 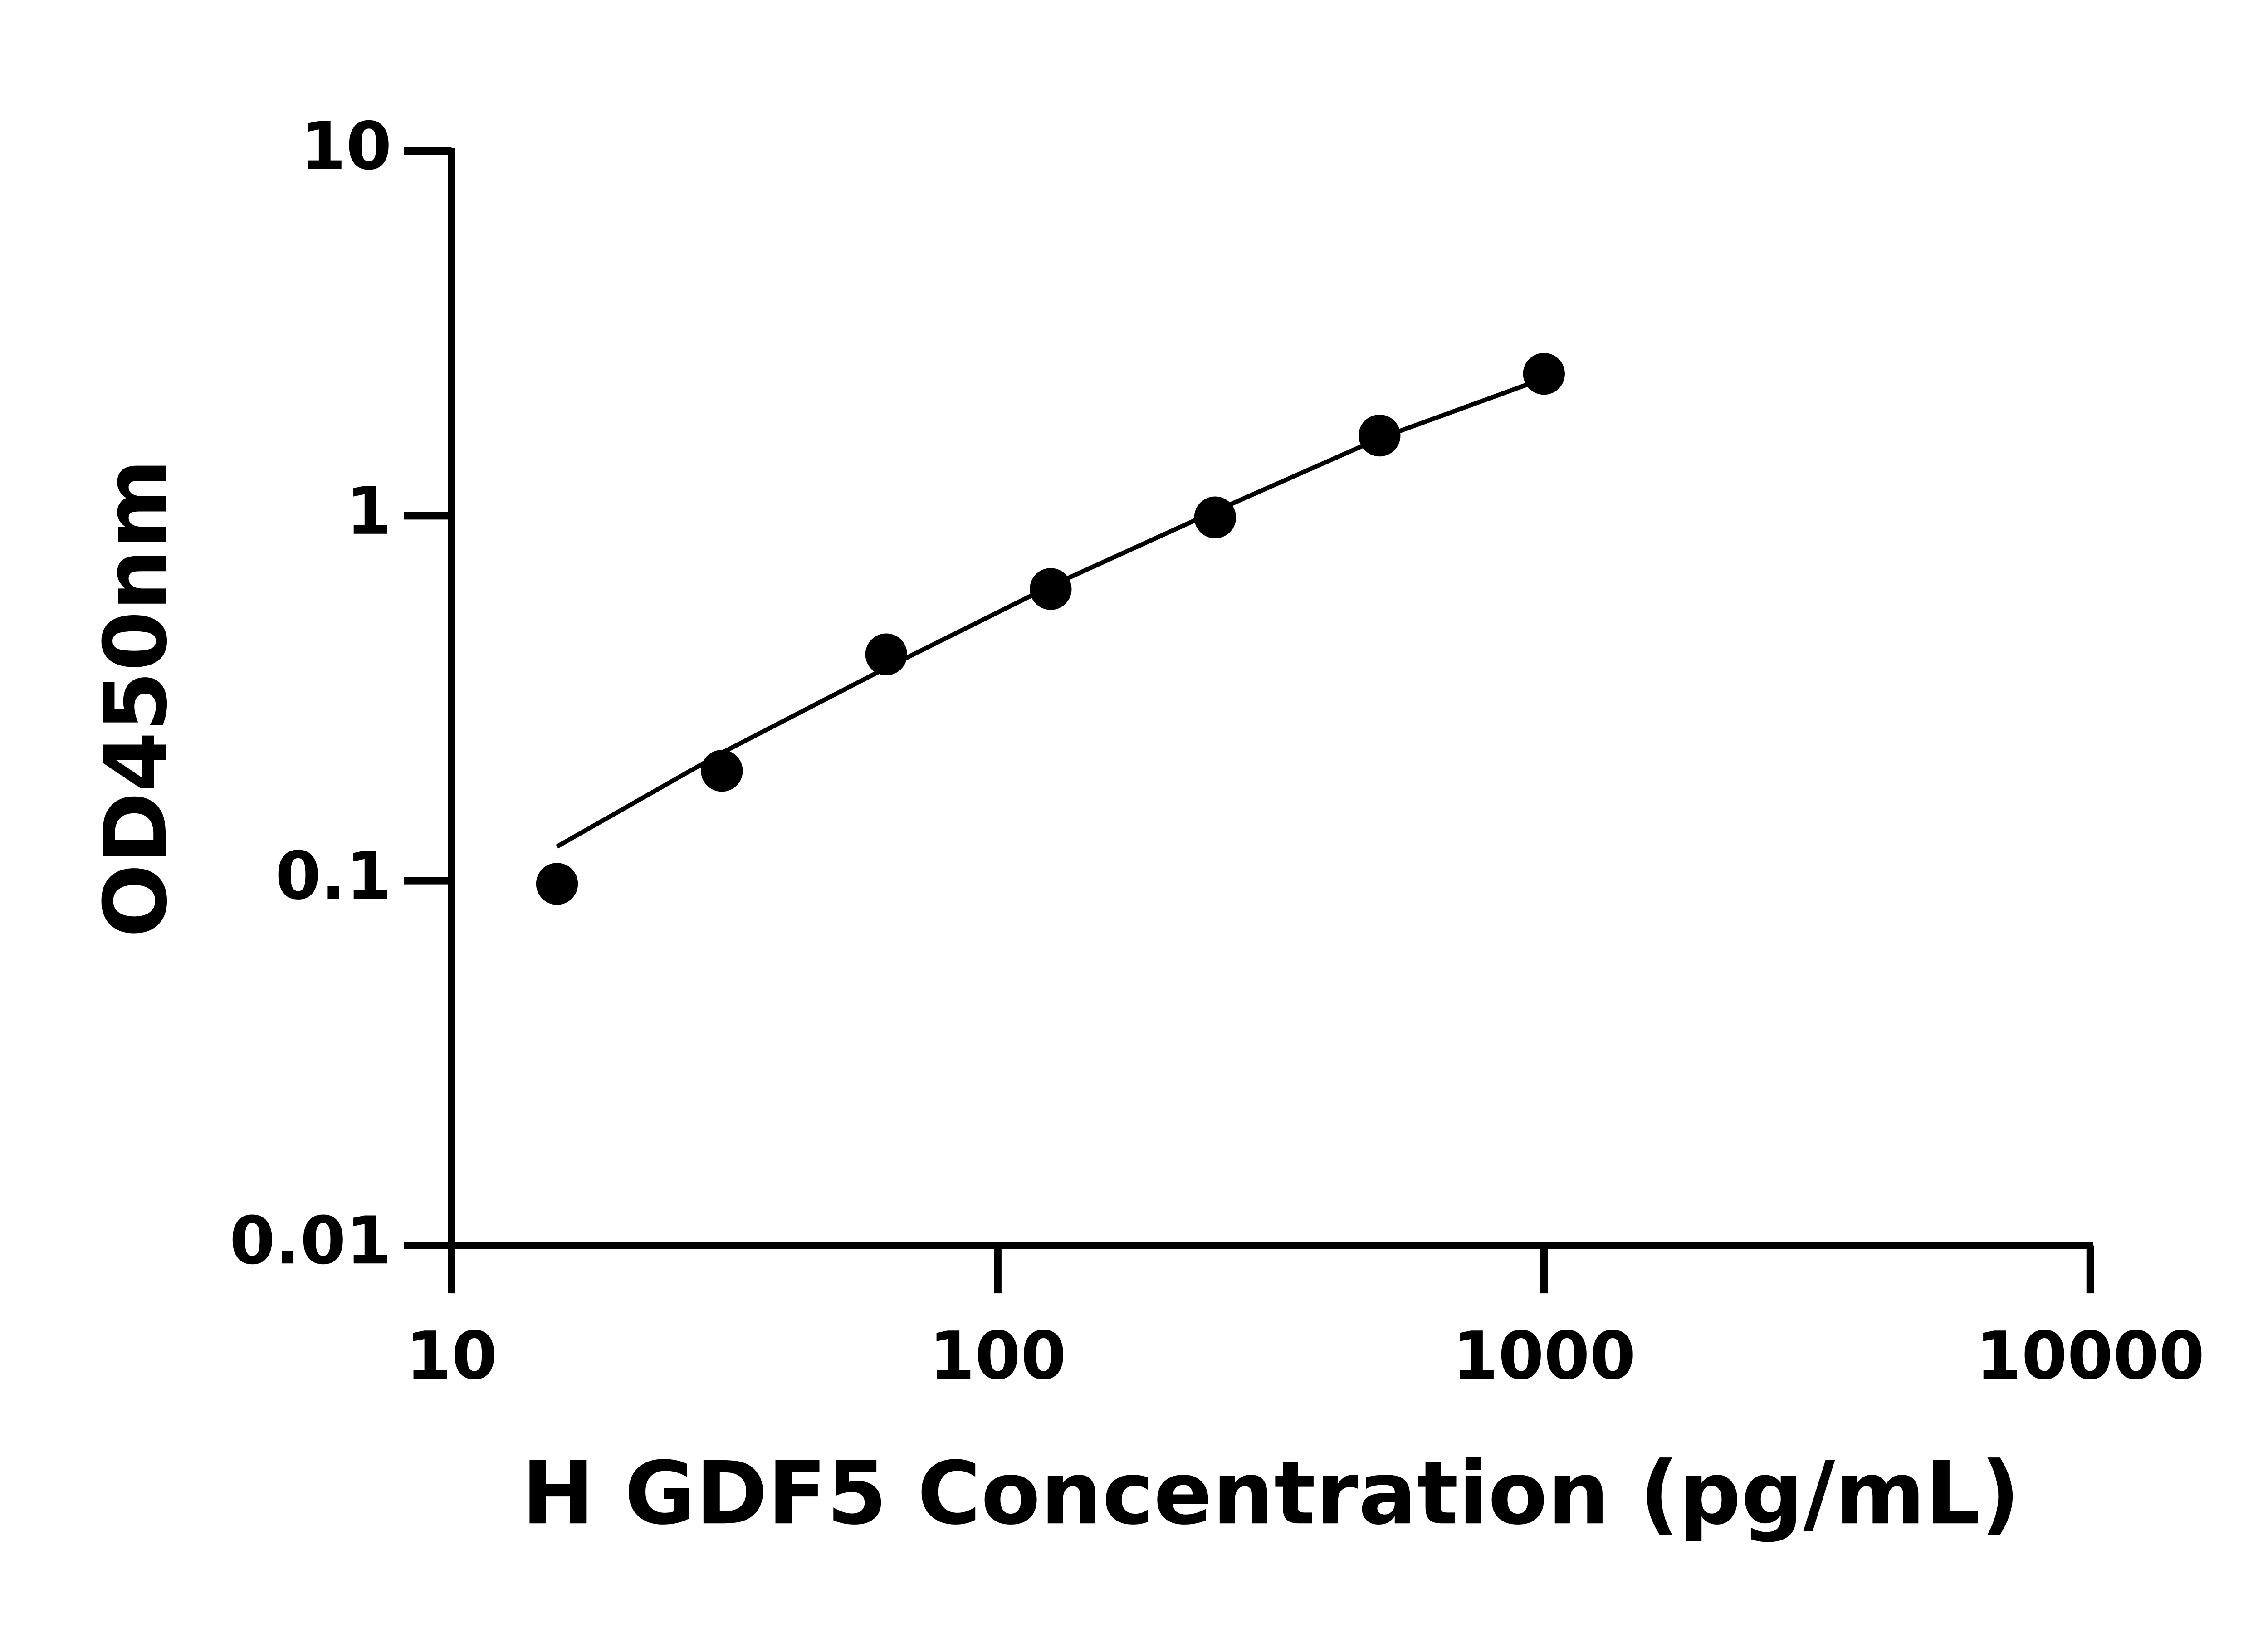 What do you see at coordinates (136, 698) in the screenshot?
I see `y-axis-title: OD450nm` at bounding box center [136, 698].